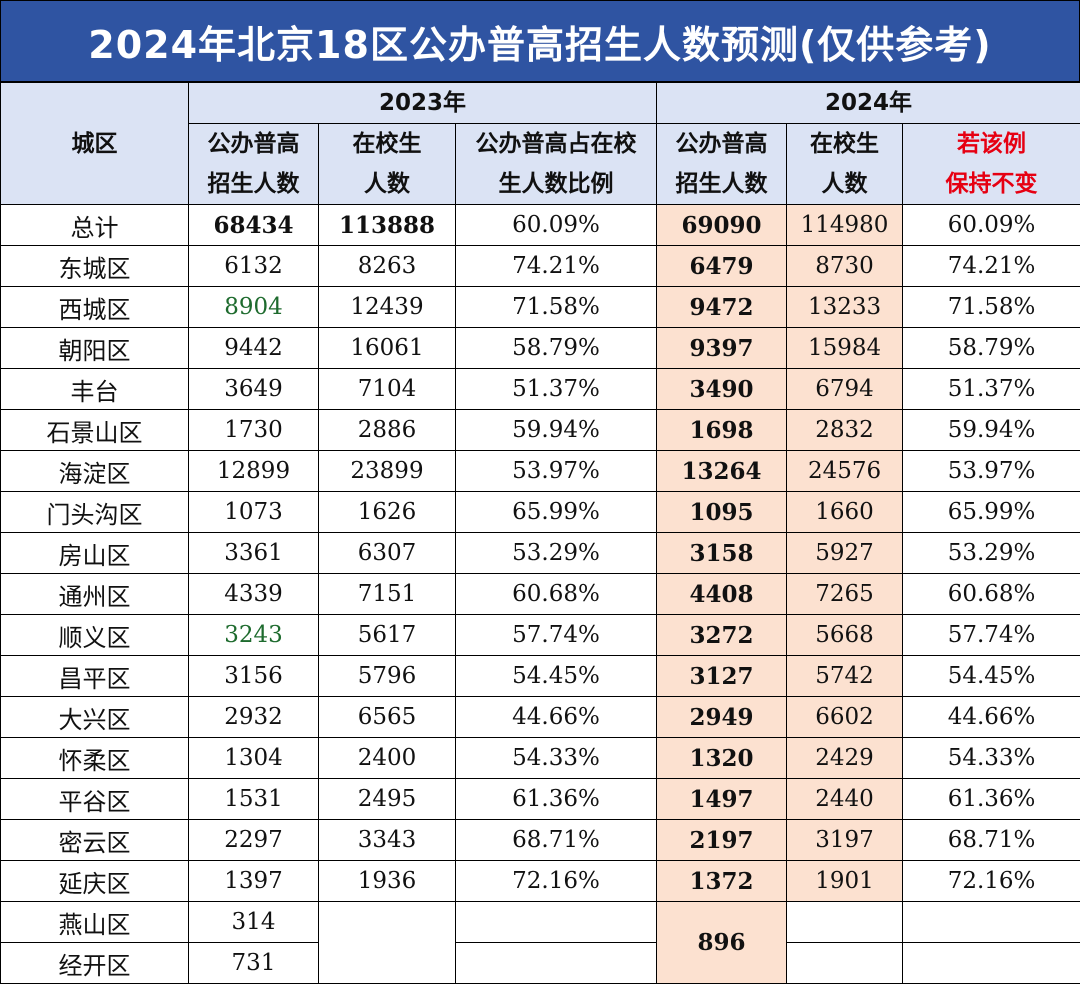 The width and height of the screenshot is (1080, 984). What do you see at coordinates (722, 164) in the screenshot?
I see `enroll-2024-header: 公办普高招生人数` at bounding box center [722, 164].